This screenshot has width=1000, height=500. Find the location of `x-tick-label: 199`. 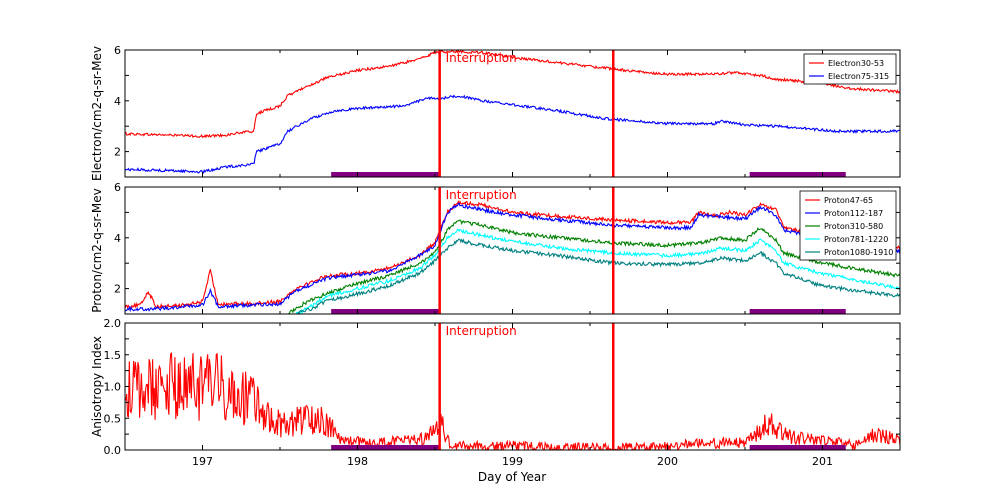

x-tick-label: 199 is located at coordinates (512, 461).